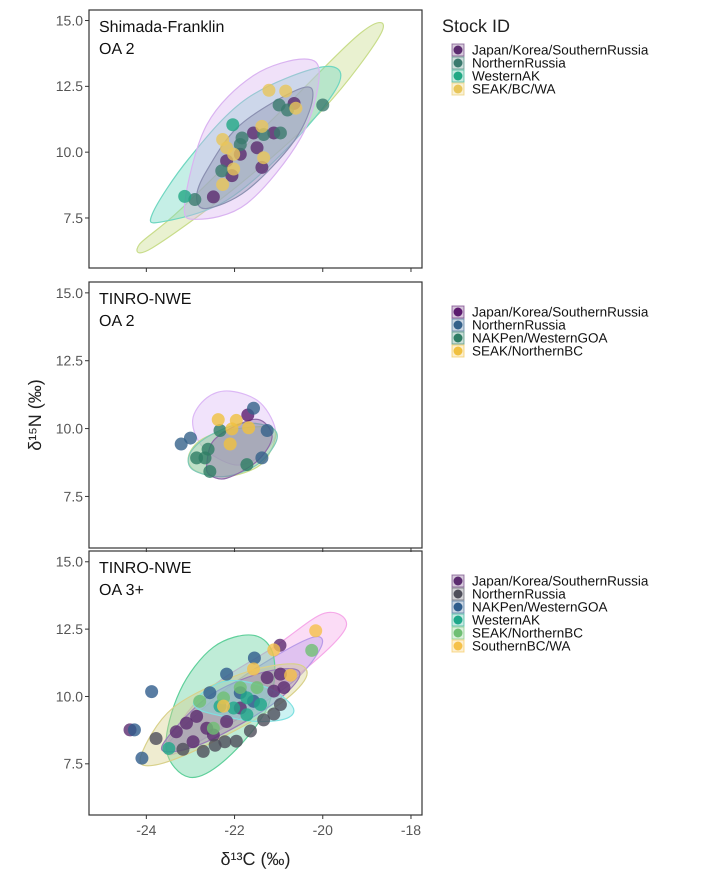 The height and width of the screenshot is (869, 704). Describe the element at coordinates (411, 830) in the screenshot. I see `x-tick-label: -18` at that location.